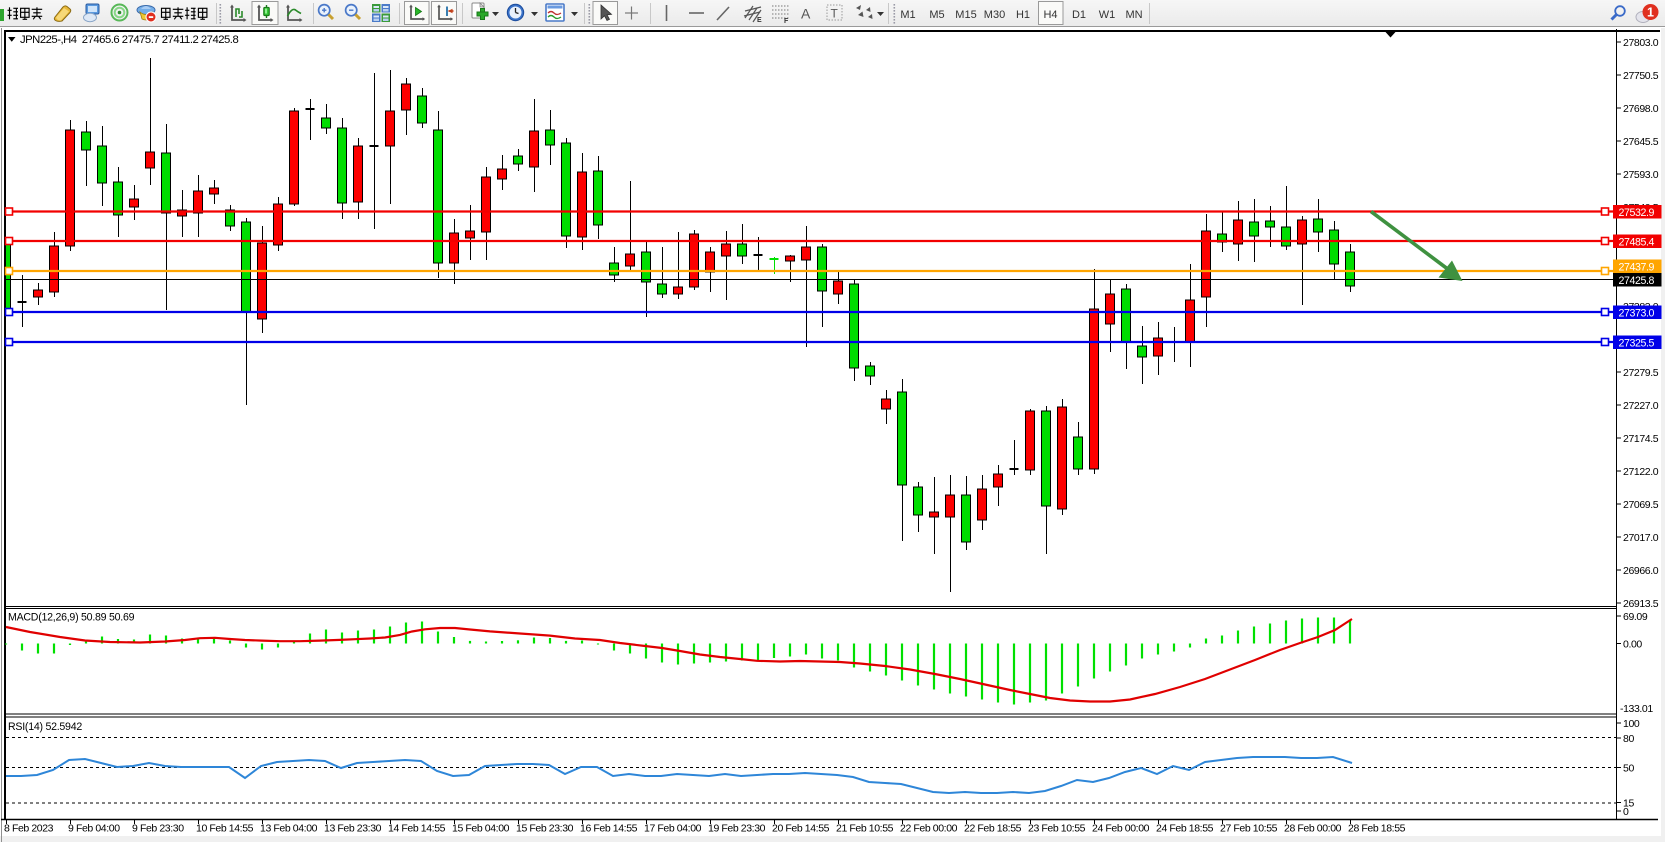 The width and height of the screenshot is (1665, 842). Describe the element at coordinates (1632, 645) in the screenshot. I see `svg-text: 0.00` at that location.